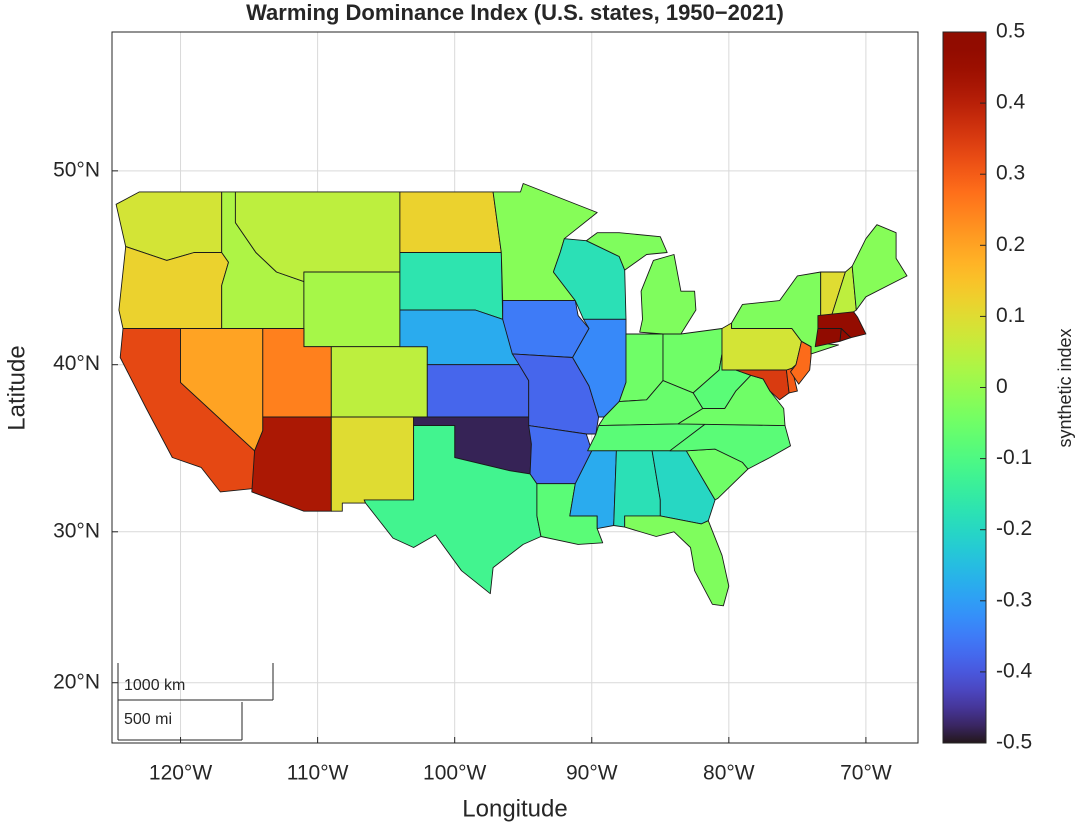 This screenshot has width=1079, height=832. What do you see at coordinates (76, 363) in the screenshot?
I see `y-tick-label: 40°N` at bounding box center [76, 363].